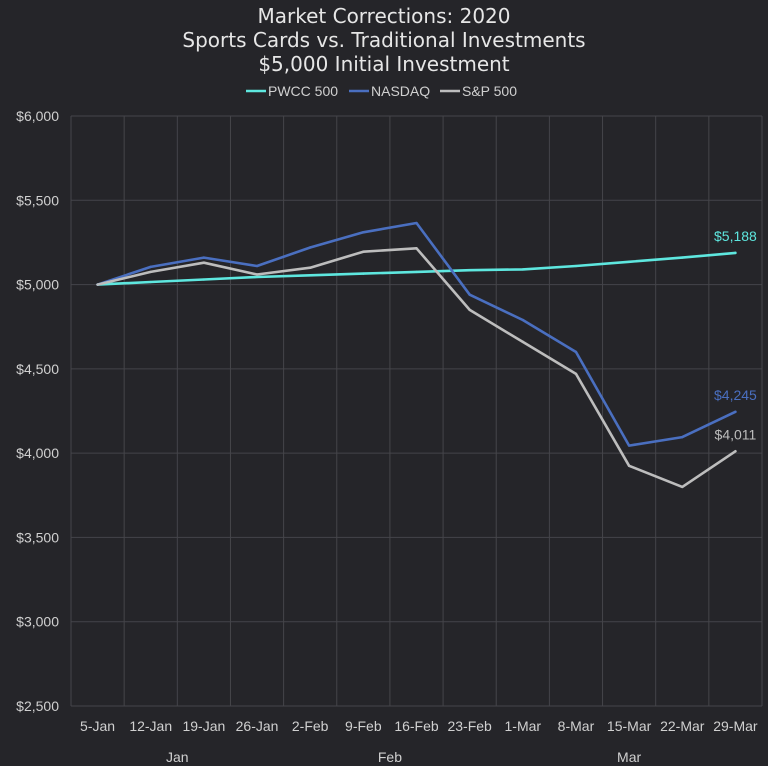  Describe the element at coordinates (383, 40) in the screenshot. I see `chart-title-line-2: Sports Cards vs. Traditional Investments` at that location.